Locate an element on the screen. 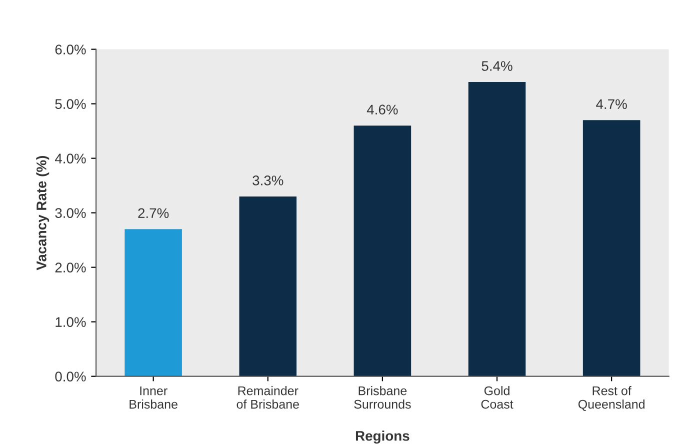 This screenshot has width=686, height=448. y-tick-label: 3.0% is located at coordinates (70, 213).